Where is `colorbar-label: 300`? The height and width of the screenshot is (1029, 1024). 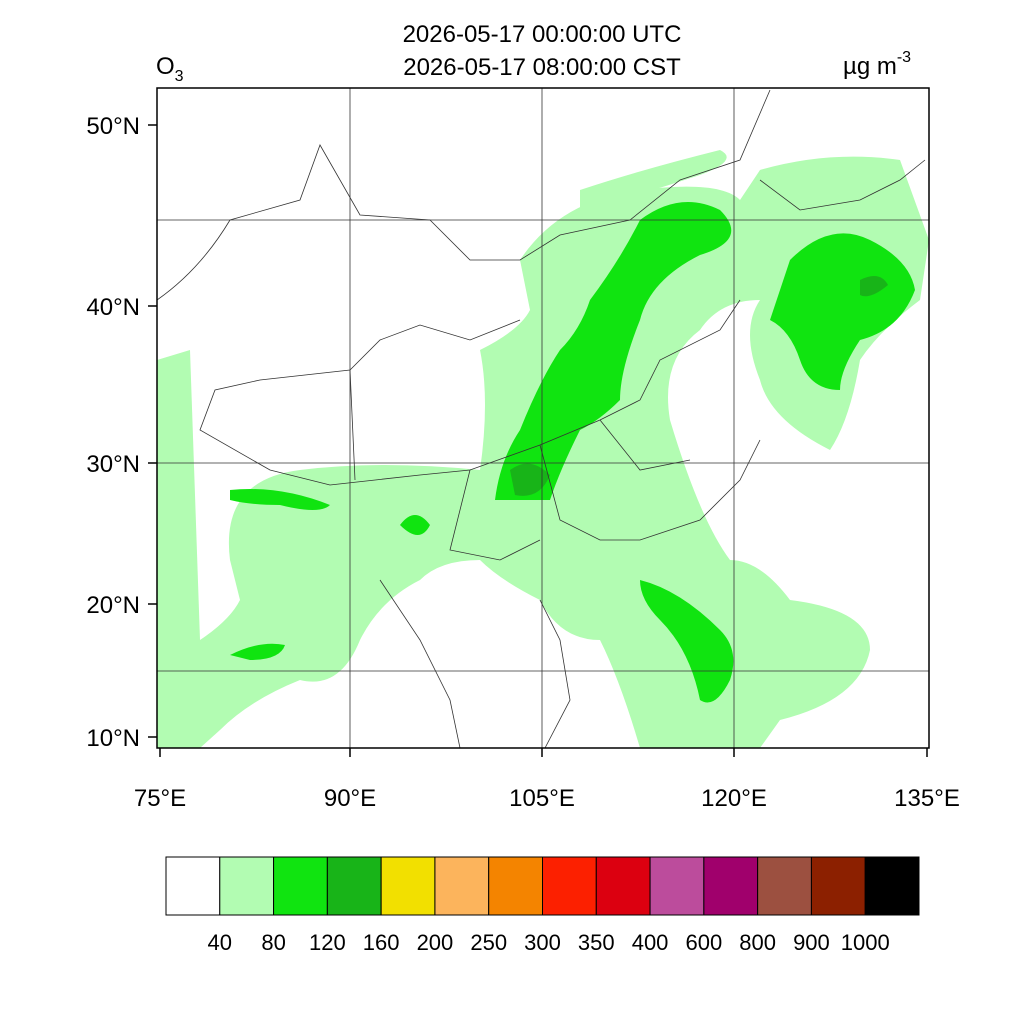
colorbar-label: 300 is located at coordinates (542, 942).